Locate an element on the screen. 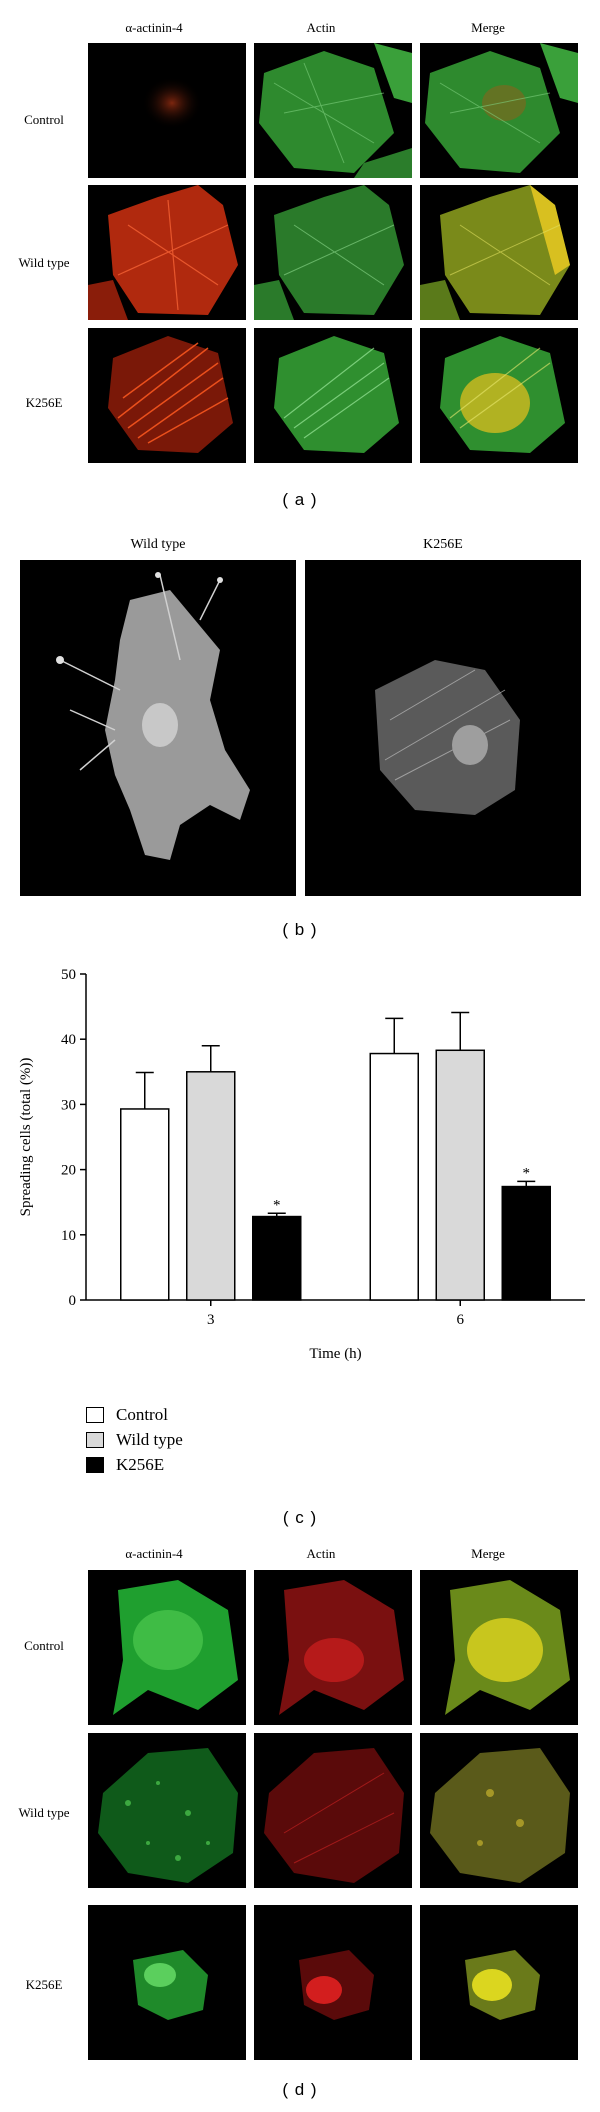  panel-d-row-label: K256E is located at coordinates (44, 1984).